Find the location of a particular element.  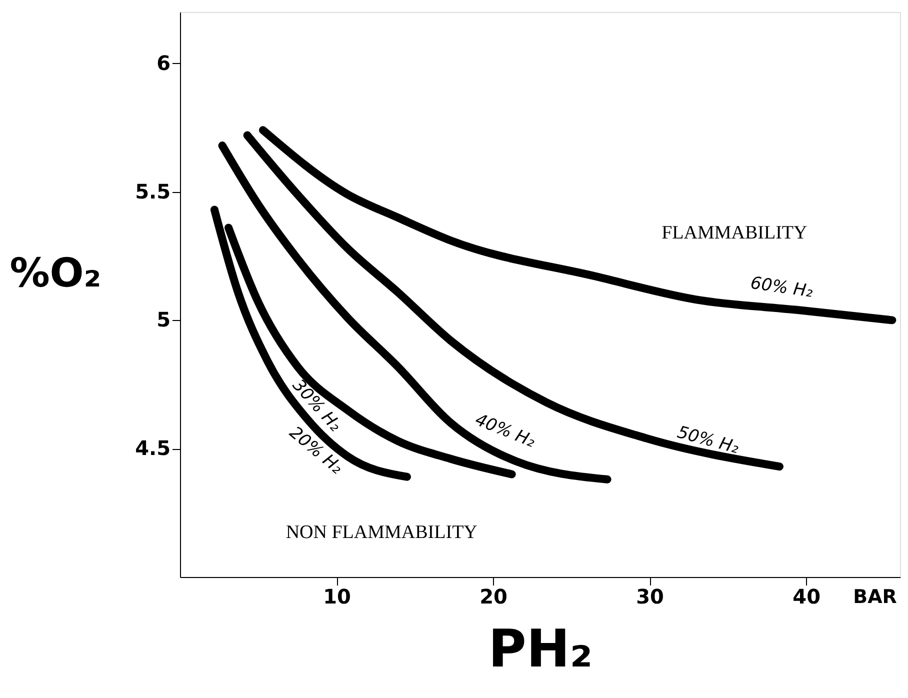

x-tick-label: 40 is located at coordinates (806, 596).